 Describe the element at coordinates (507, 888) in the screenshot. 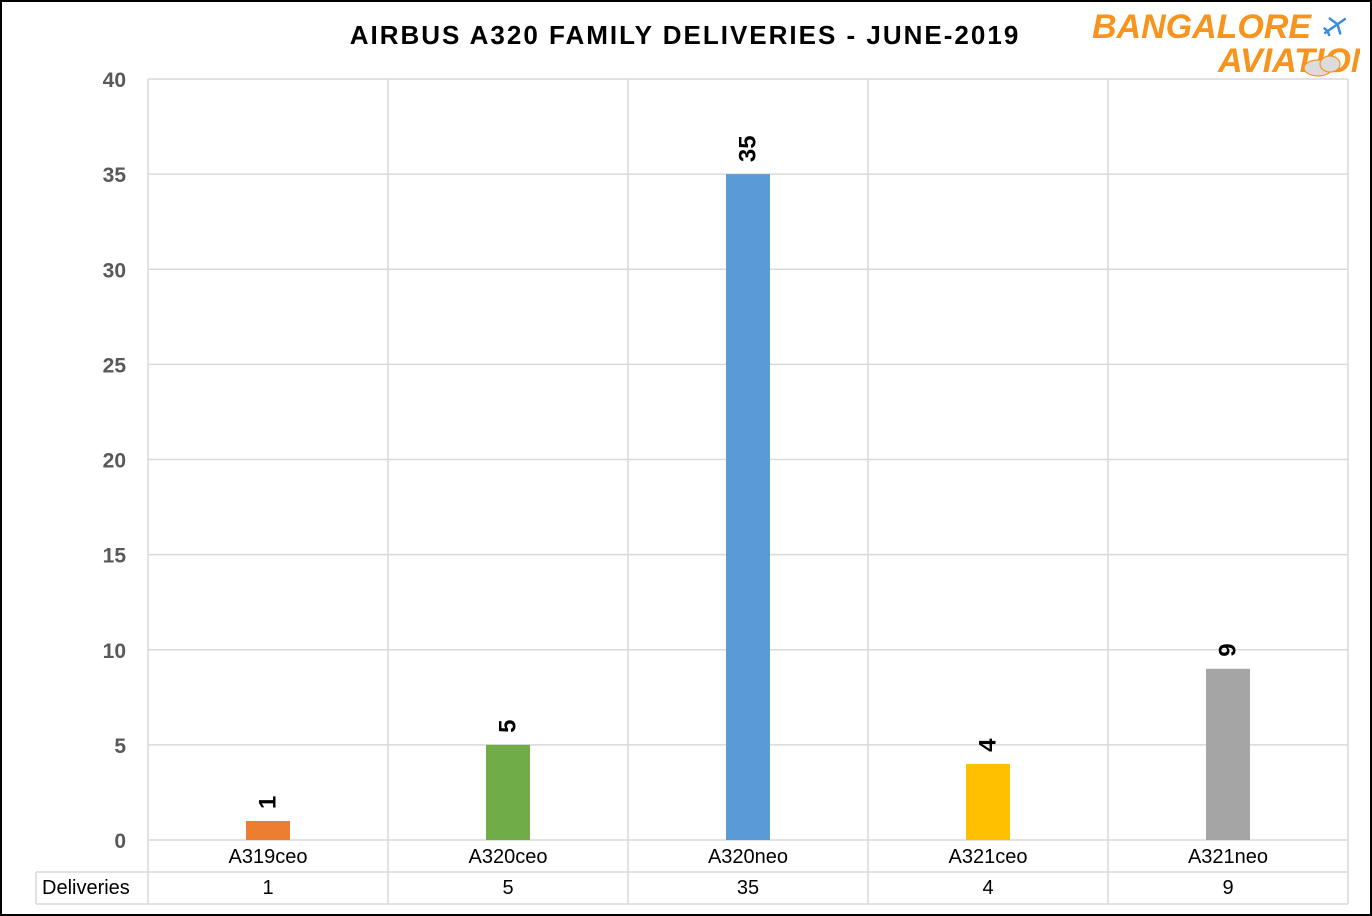

I see `table-value: 5` at that location.